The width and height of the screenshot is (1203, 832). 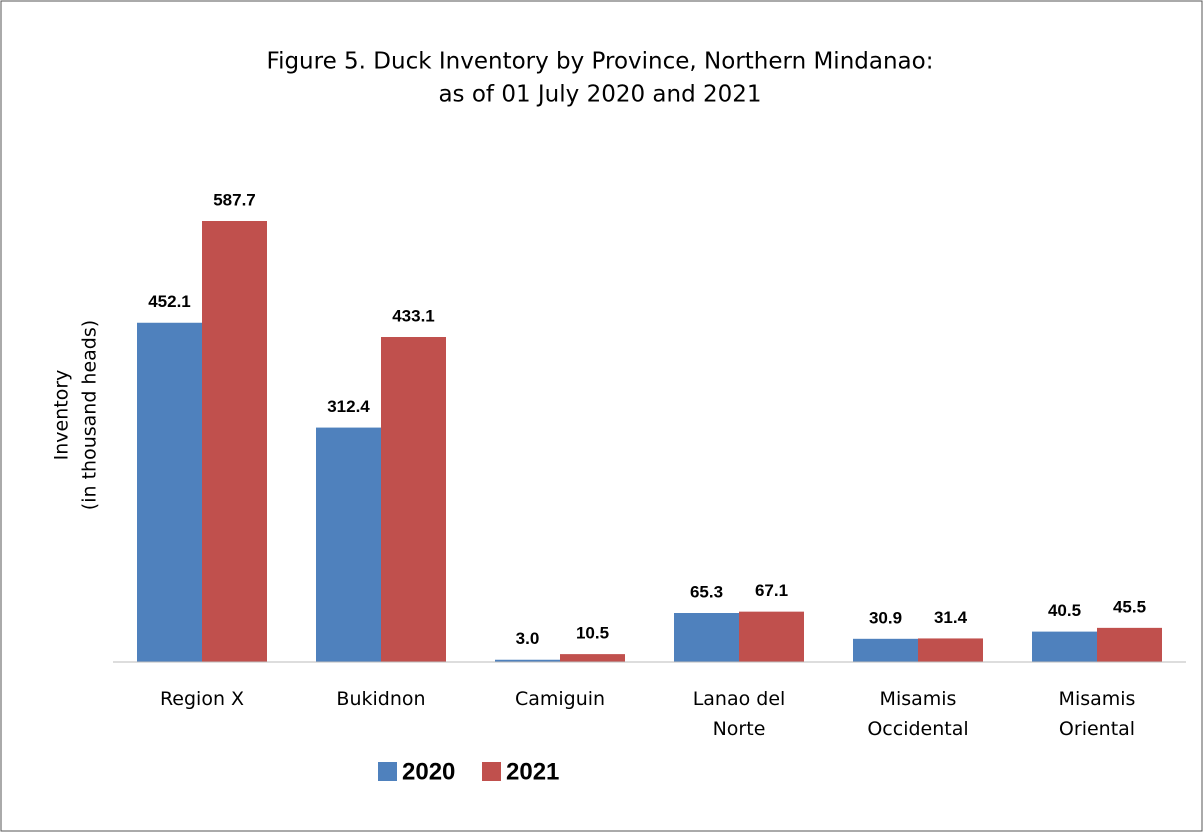 I want to click on x-tick-label: Misamis Oriental, so click(x=1097, y=714).